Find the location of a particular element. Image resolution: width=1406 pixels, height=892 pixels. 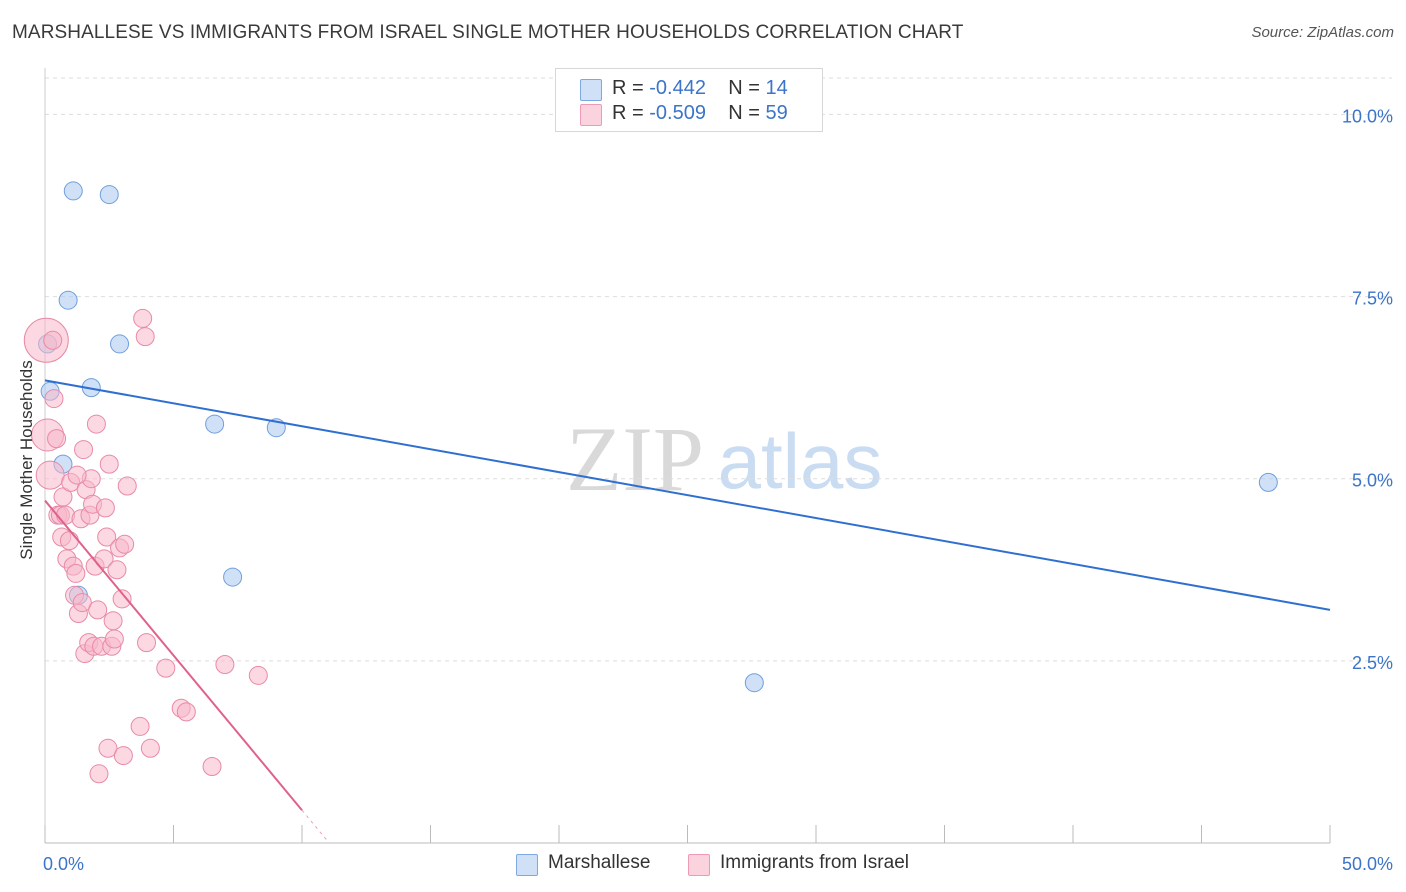

y-tick-label: 7.5% is located at coordinates (1372, 299).